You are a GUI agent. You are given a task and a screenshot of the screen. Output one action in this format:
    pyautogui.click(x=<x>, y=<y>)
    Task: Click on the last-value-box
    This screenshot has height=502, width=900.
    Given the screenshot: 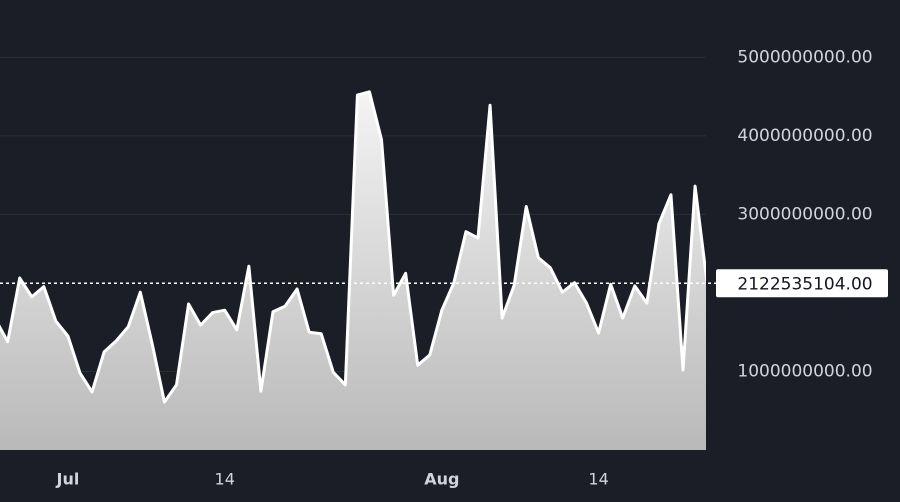 What is the action you would take?
    pyautogui.click(x=802, y=283)
    